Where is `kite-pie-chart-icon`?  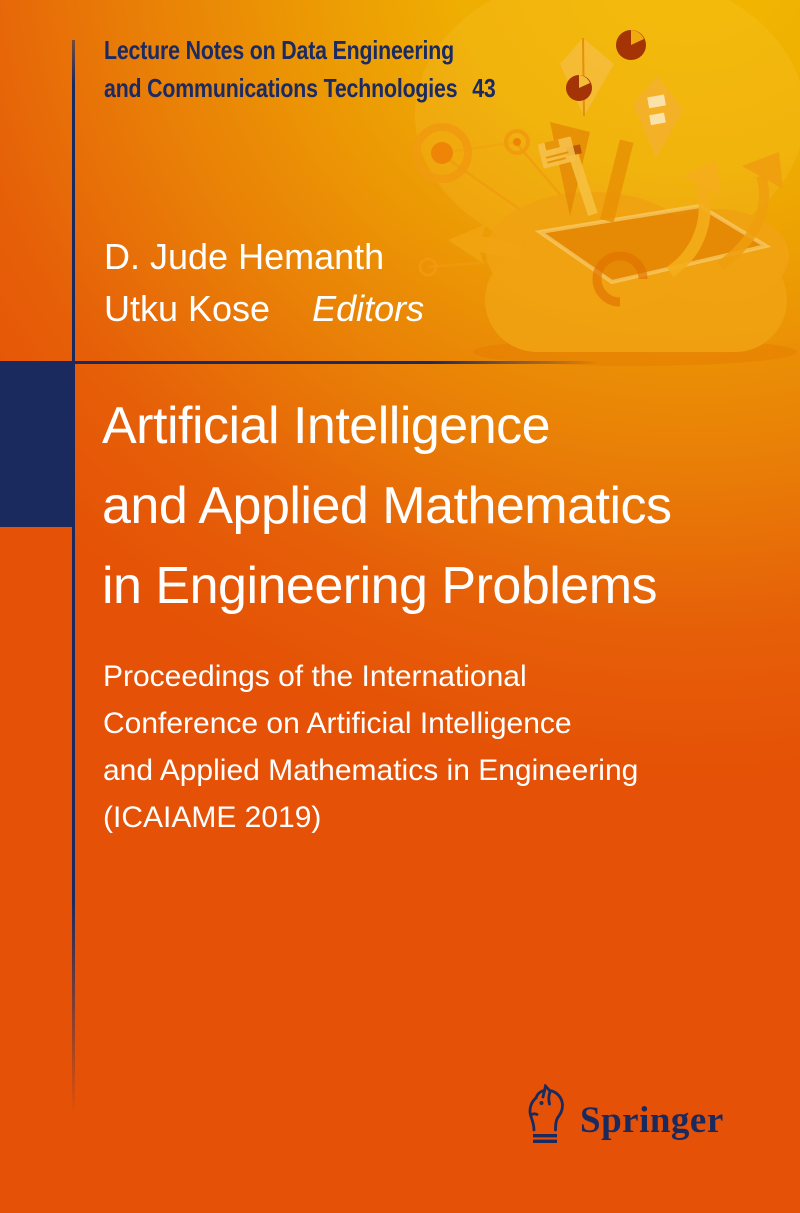 kite-pie-chart-icon is located at coordinates (587, 77).